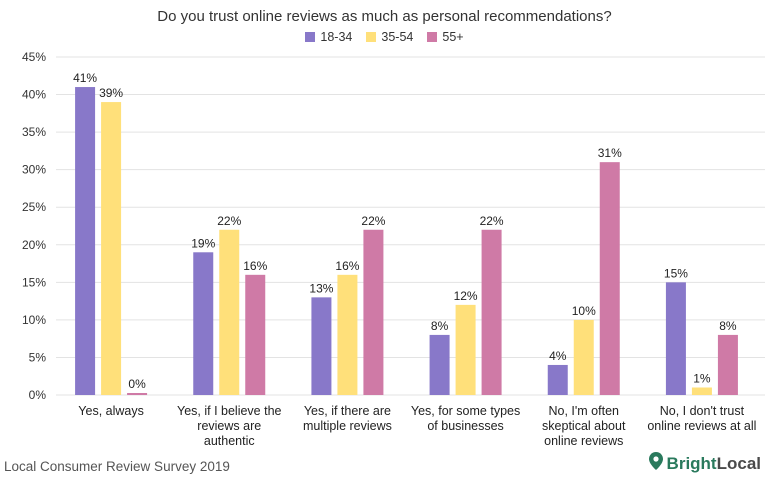 Image resolution: width=769 pixels, height=480 pixels. I want to click on y-tick-label: 5%, so click(38, 357).